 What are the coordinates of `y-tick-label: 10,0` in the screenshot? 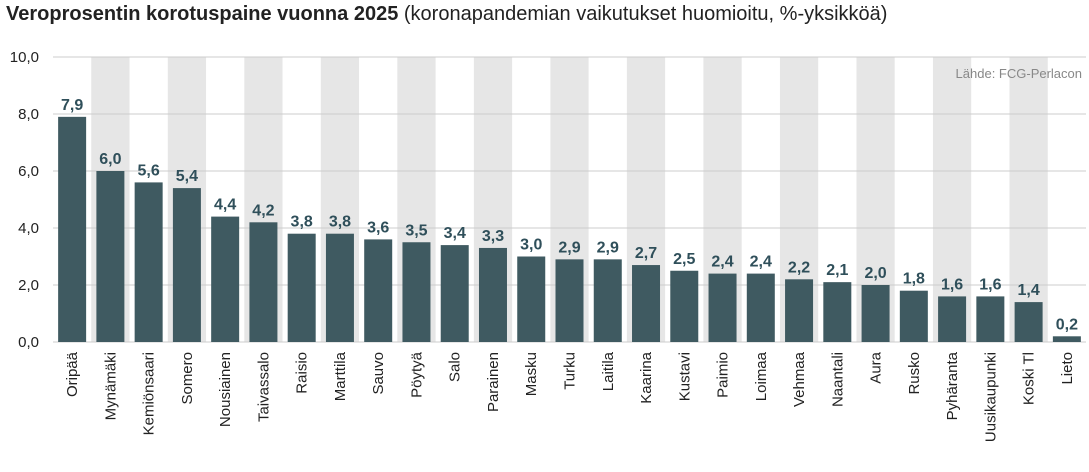 It's located at (24, 57).